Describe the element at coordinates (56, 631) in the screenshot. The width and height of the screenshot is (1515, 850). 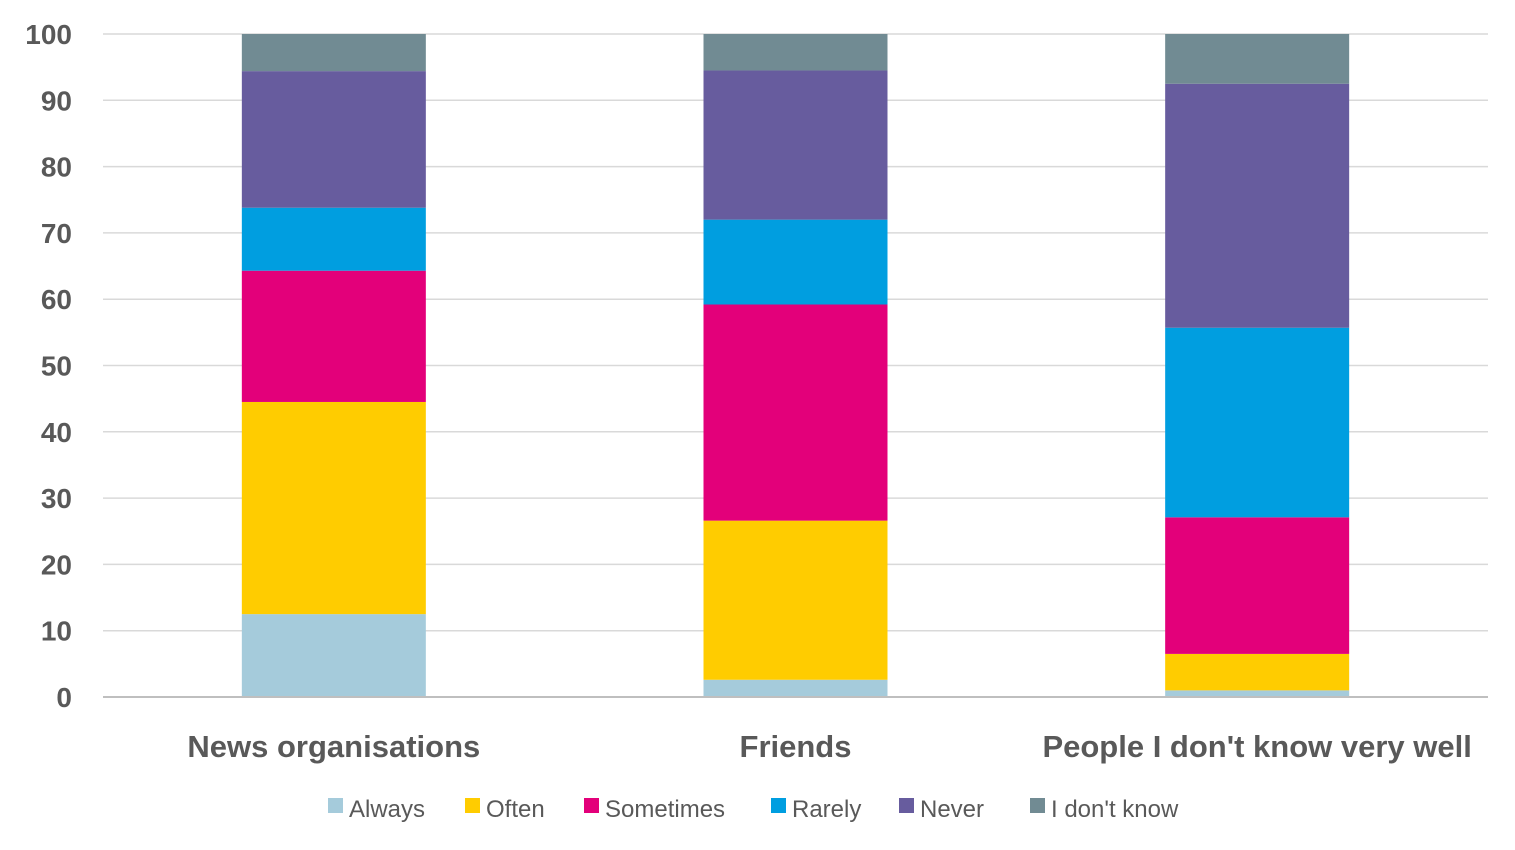
I see `y-tick-label: 10` at that location.